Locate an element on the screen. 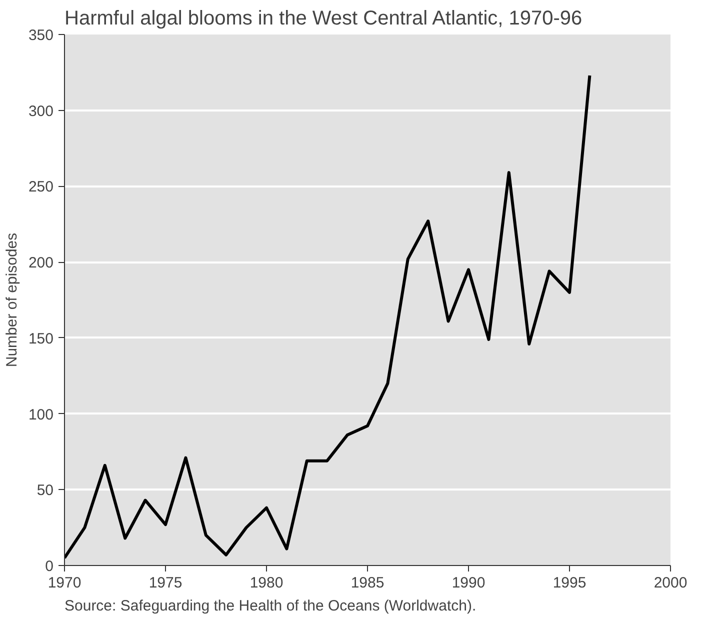 This screenshot has height=629, width=702. x-tick-label: 1995 is located at coordinates (569, 583).